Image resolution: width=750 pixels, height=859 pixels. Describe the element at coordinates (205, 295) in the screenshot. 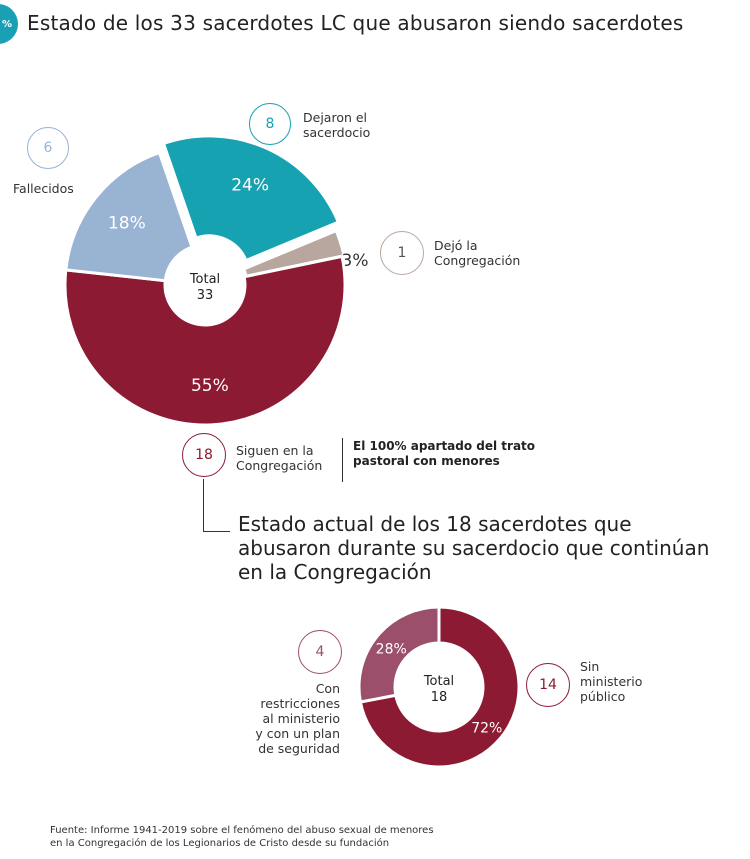

I see `center-value-0: 33` at that location.